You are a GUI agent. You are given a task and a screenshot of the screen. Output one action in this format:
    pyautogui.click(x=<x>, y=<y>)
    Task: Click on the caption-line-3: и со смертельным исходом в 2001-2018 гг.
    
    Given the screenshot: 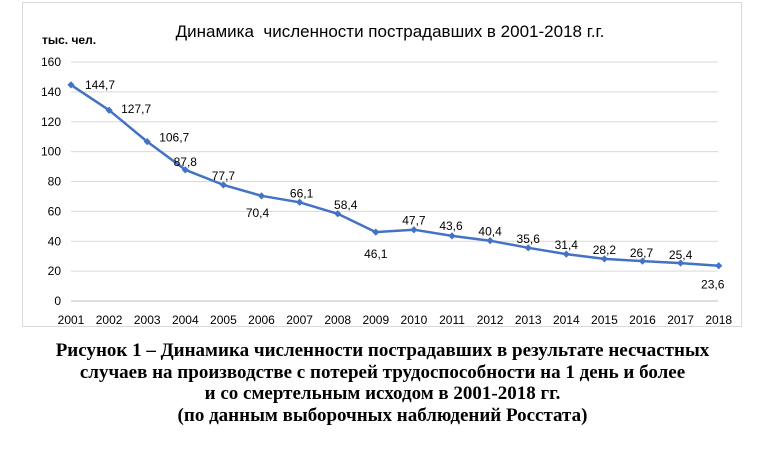 What is the action you would take?
    pyautogui.click(x=382, y=393)
    